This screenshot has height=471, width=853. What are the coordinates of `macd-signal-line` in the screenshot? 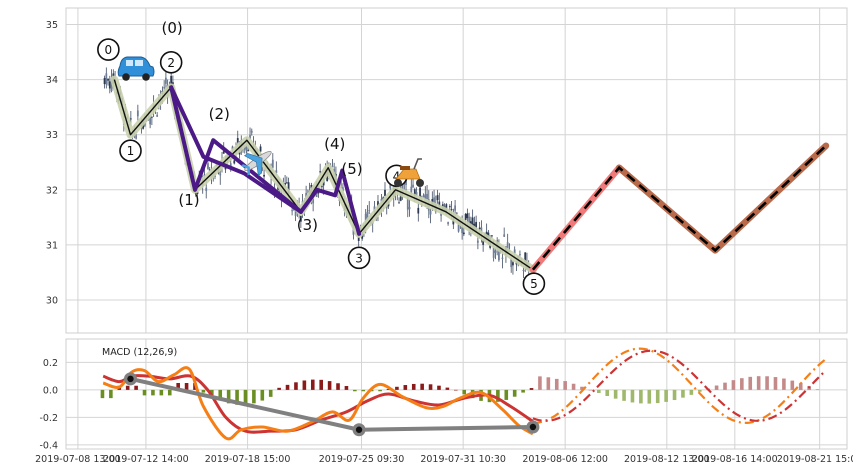 It's located at (318, 404).